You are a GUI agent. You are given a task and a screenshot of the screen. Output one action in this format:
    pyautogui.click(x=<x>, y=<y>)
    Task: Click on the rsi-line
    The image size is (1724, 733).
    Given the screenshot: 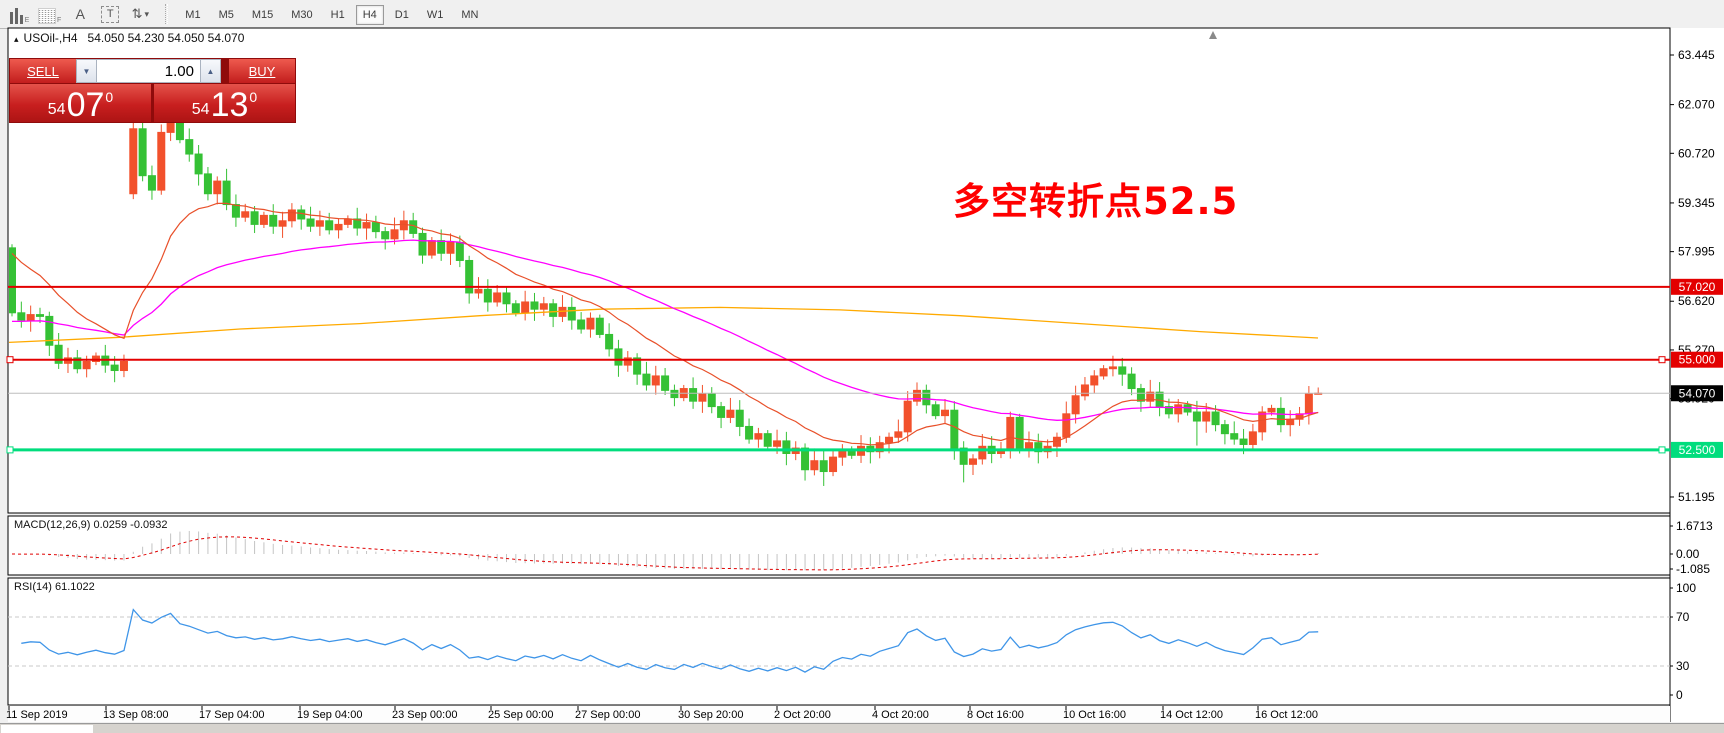 What is the action you would take?
    pyautogui.click(x=670, y=640)
    